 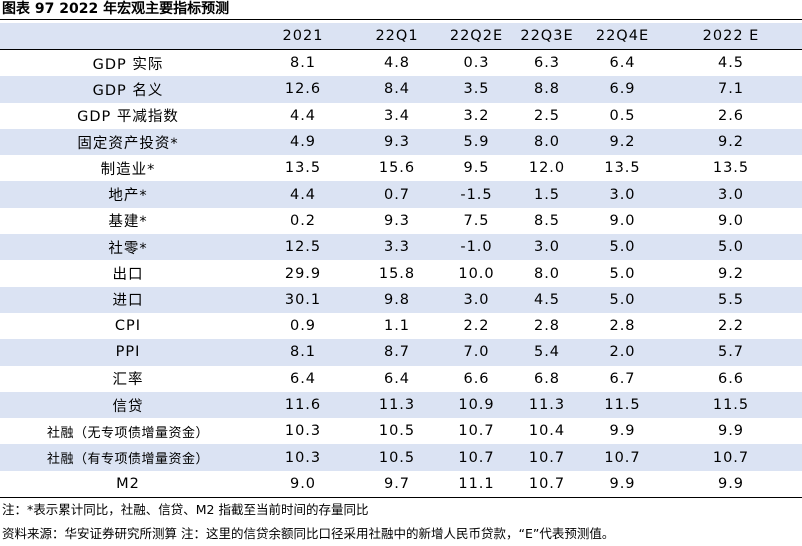 What do you see at coordinates (401, 431) in the screenshot?
I see `table-row: 社融（无专项债增量资金） 10.3 10.5 10.7 10.4 9.9 9.9` at bounding box center [401, 431].